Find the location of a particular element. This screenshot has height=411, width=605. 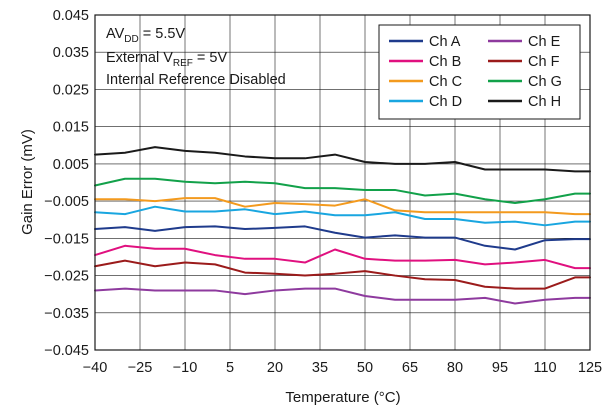

x-tick-label: 110 is located at coordinates (544, 368).